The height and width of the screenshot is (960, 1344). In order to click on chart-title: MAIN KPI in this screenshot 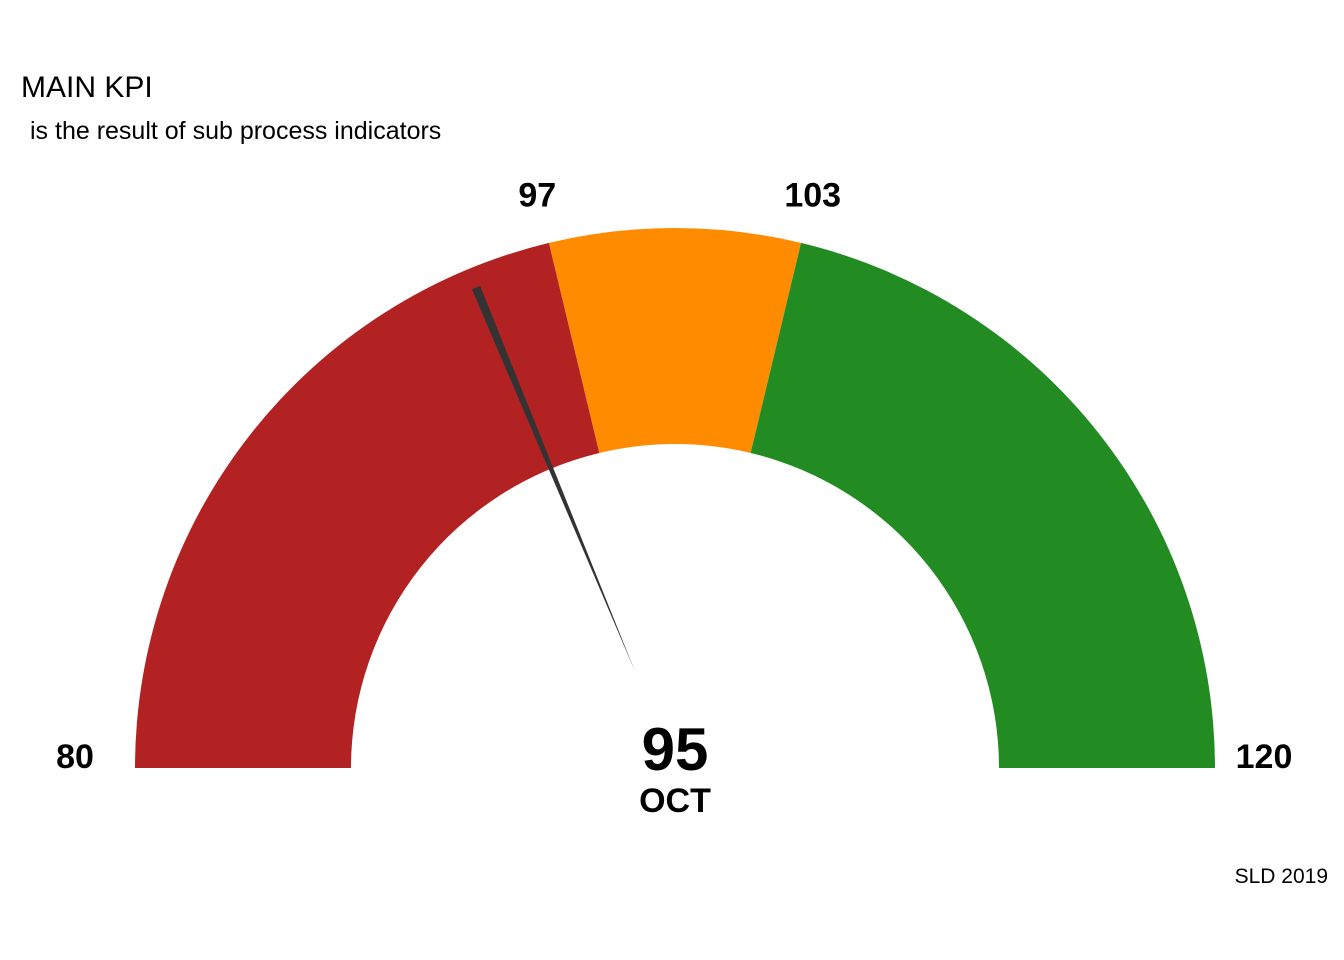, I will do `click(87, 87)`.